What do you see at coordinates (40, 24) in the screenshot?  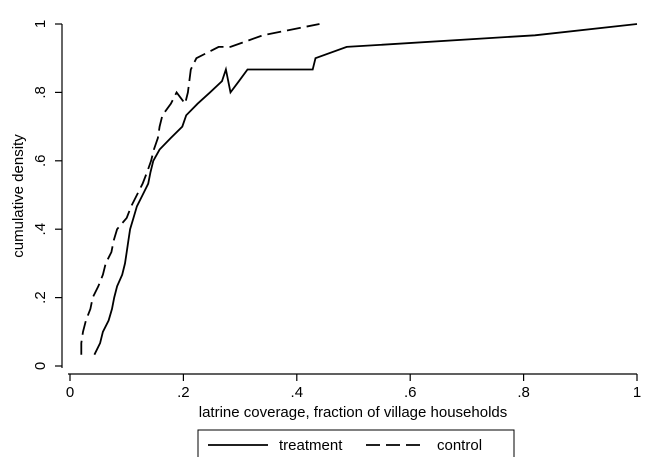 I see `y-tick-label: 1` at bounding box center [40, 24].